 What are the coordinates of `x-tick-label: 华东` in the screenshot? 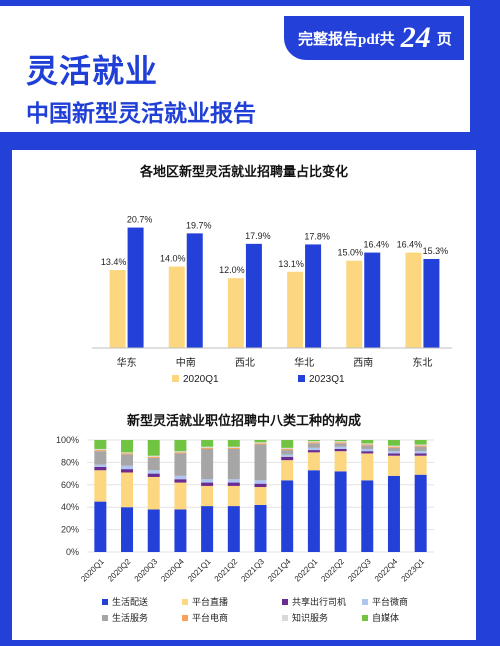 It's located at (127, 362).